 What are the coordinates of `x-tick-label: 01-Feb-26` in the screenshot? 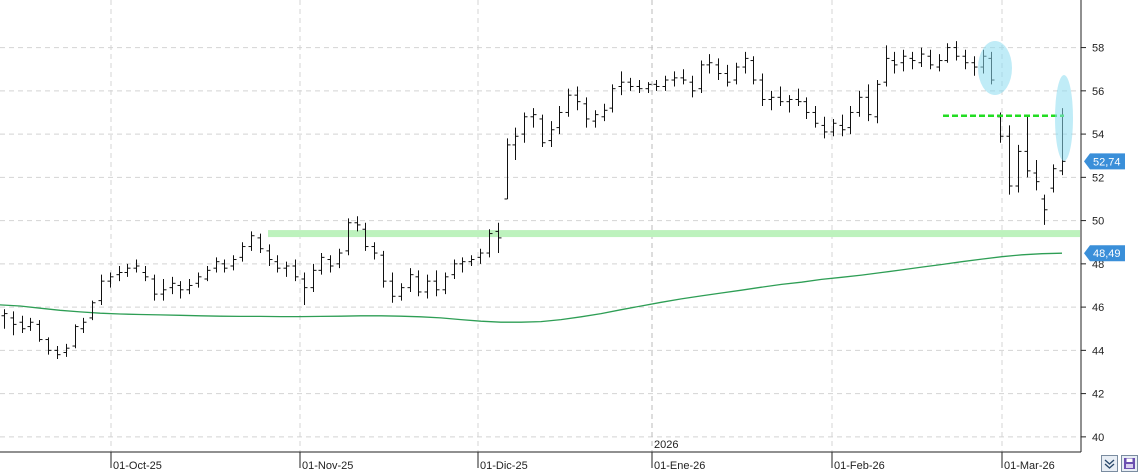 It's located at (859, 466).